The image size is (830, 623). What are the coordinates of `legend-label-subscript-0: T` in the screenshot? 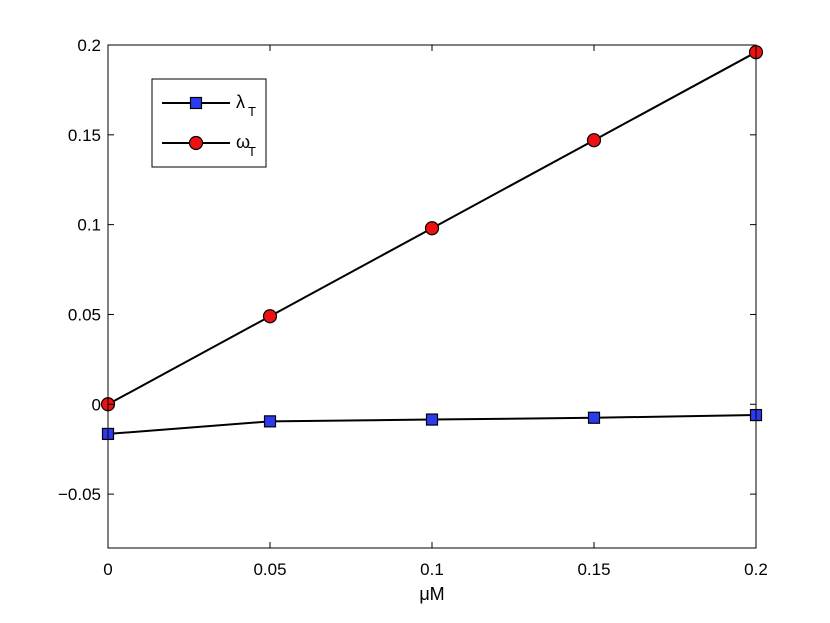 It's located at (252, 111).